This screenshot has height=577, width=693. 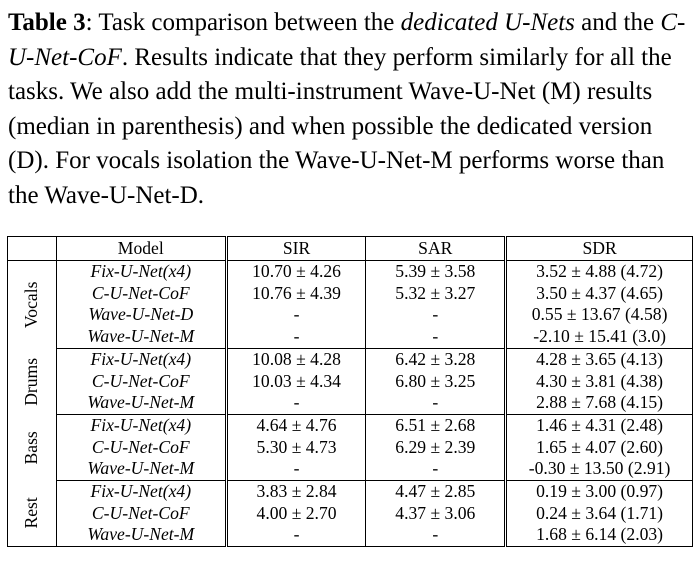 I want to click on sir-cell: 5.30 ± 4.73, so click(x=295, y=447).